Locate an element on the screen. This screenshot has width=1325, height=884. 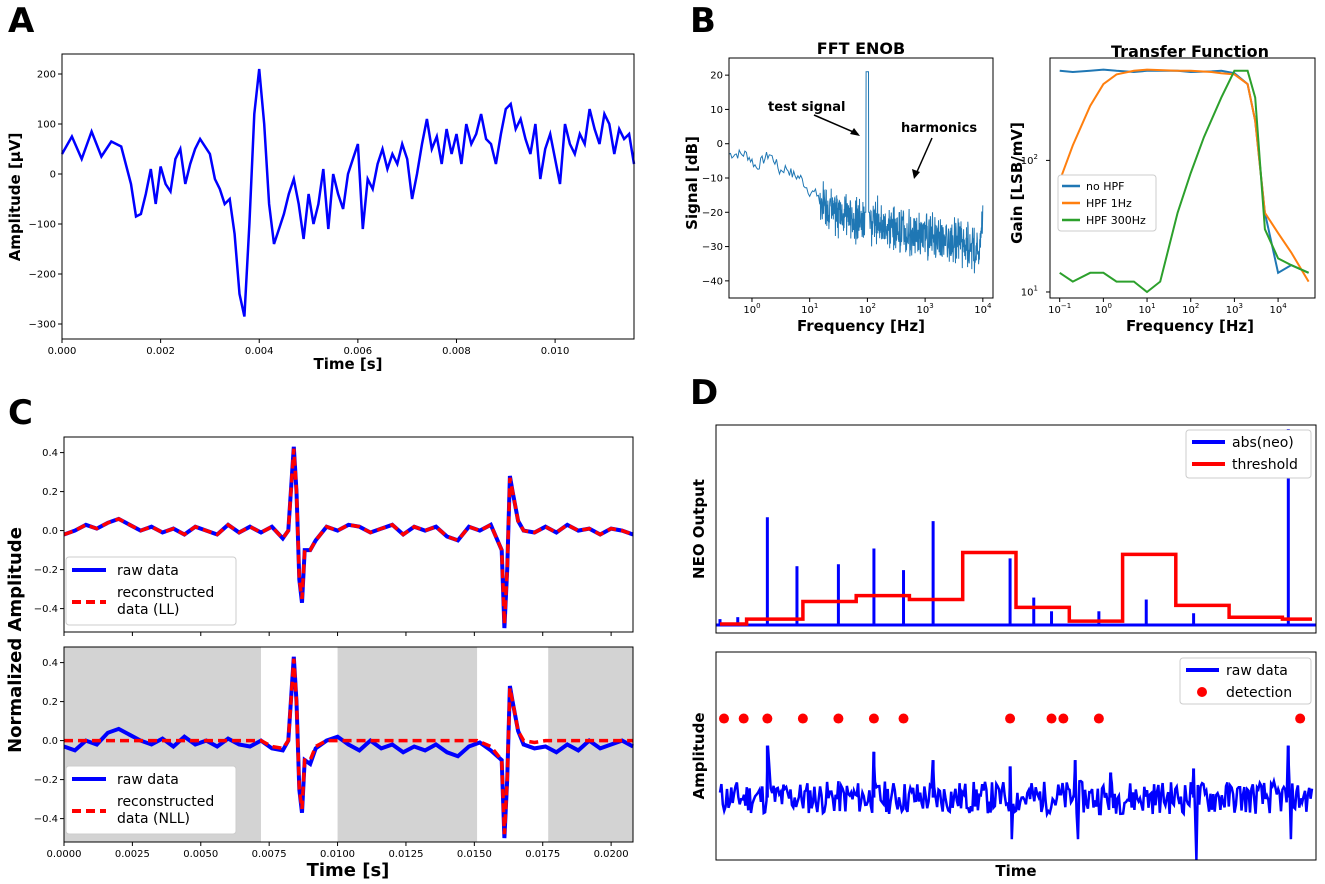
panel-b1-xtick-label: 10⁴ is located at coordinates (983, 309).